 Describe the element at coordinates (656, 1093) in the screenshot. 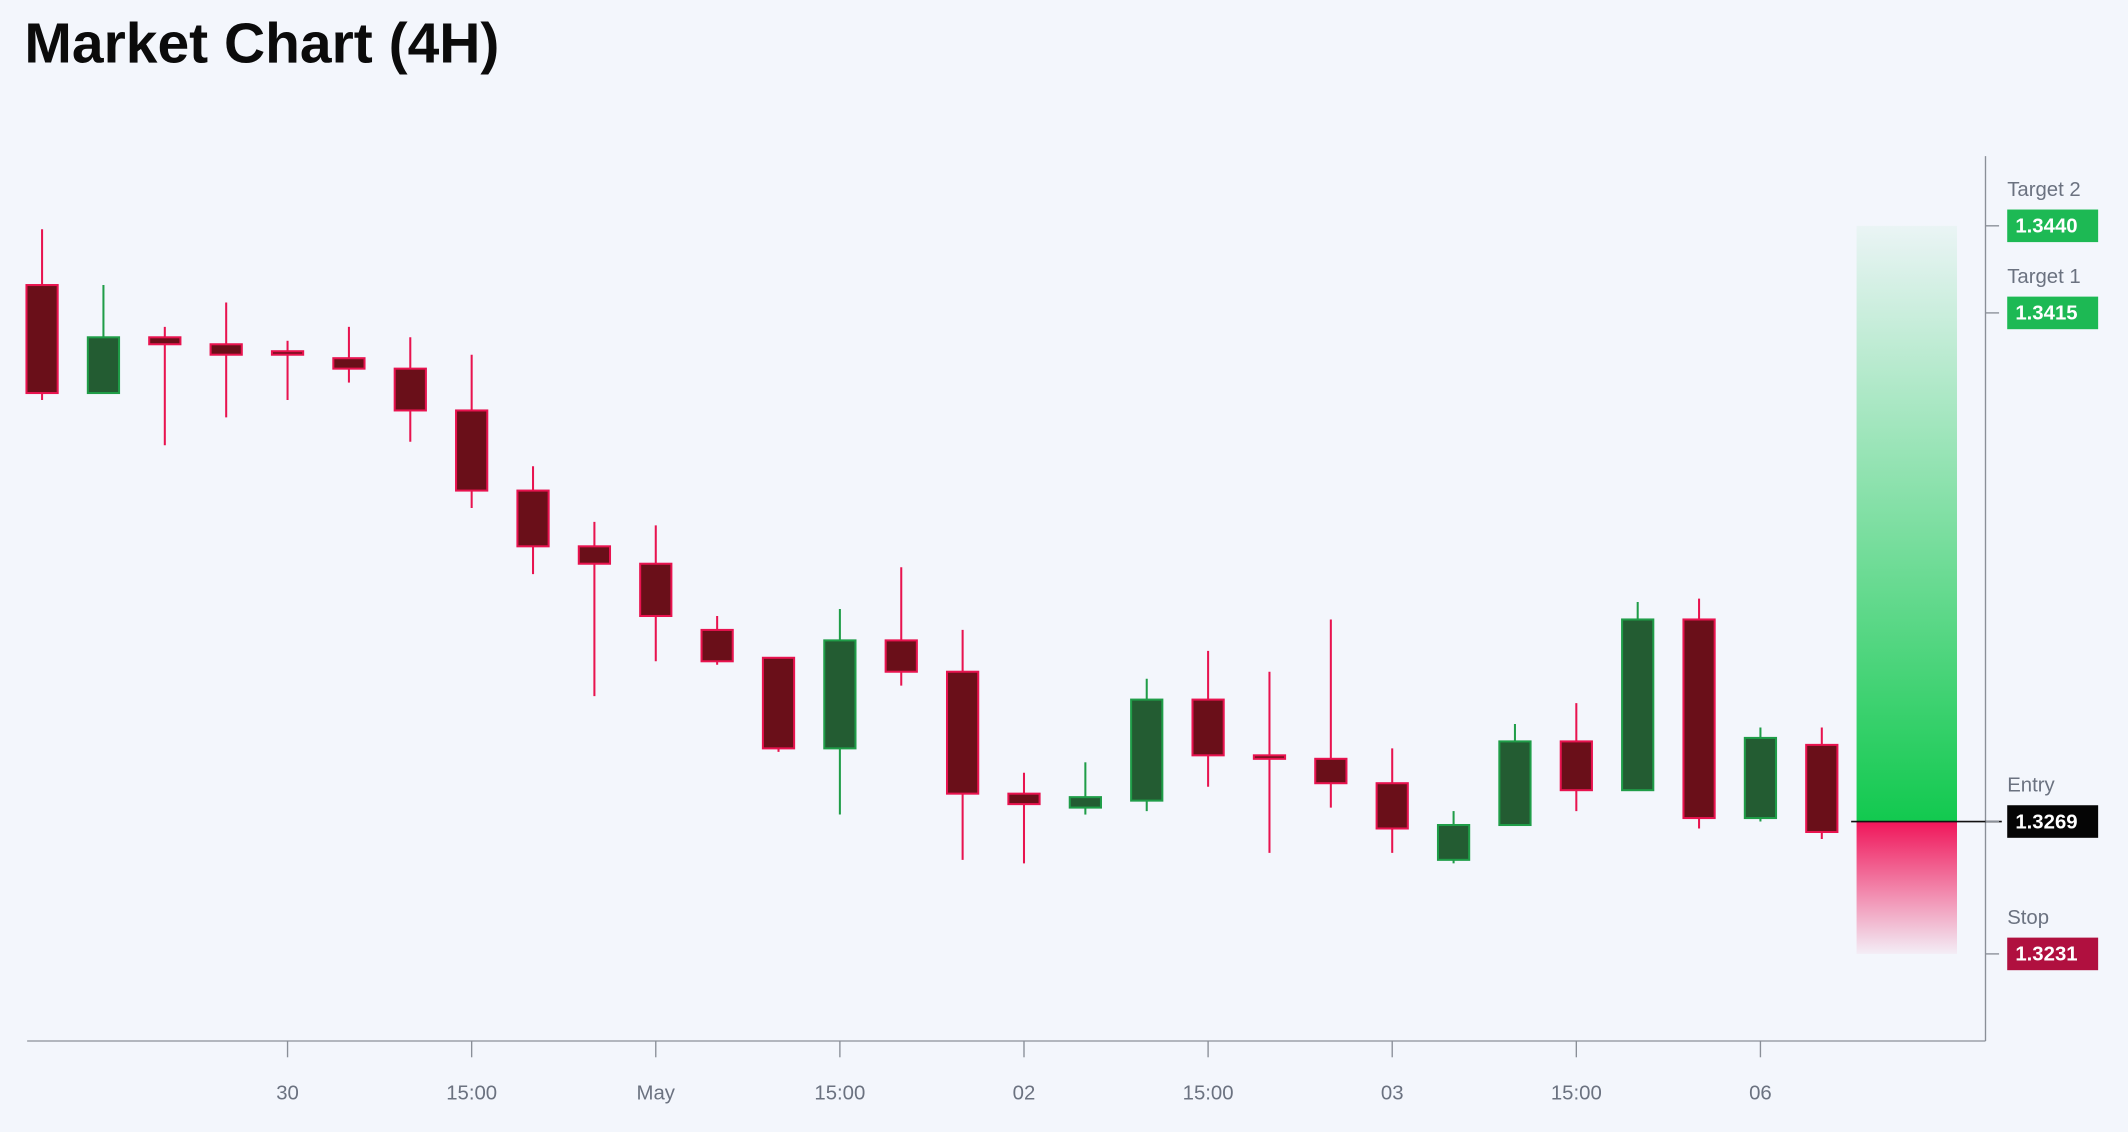

I see `x-tick-label: May` at that location.